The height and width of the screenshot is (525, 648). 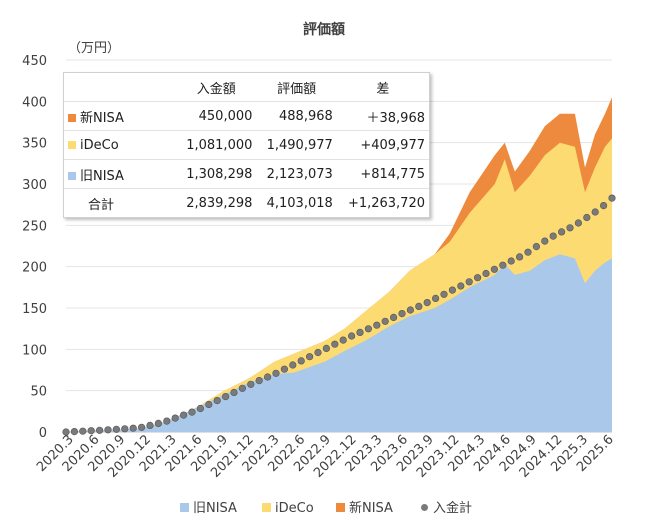 I want to click on table-row-name: 新NISA, so click(x=120, y=116).